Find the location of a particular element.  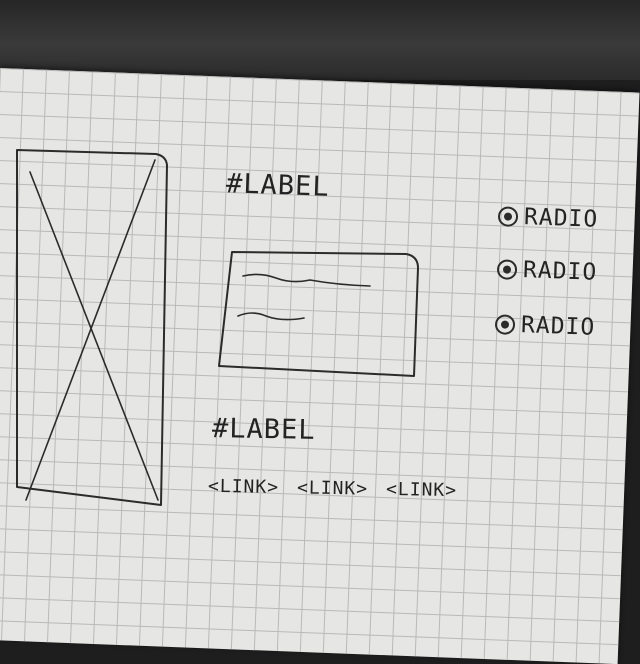

radio-option-3: RADIO is located at coordinates (545, 326).